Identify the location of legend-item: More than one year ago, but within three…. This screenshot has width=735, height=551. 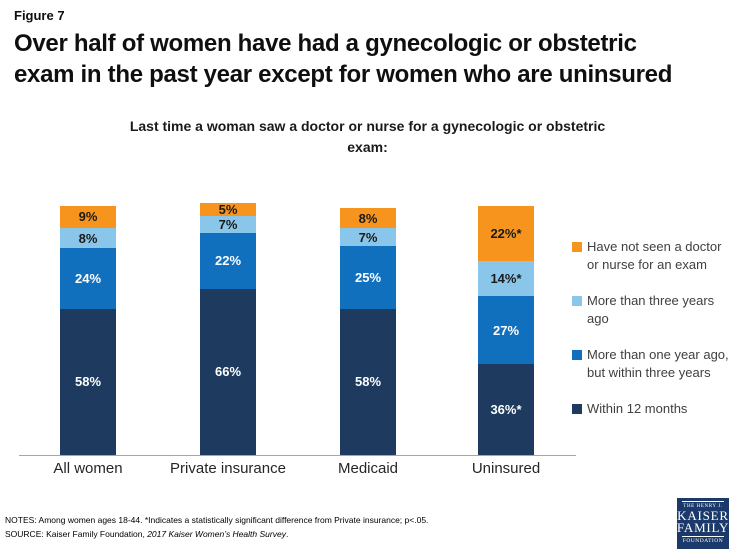
(653, 373).